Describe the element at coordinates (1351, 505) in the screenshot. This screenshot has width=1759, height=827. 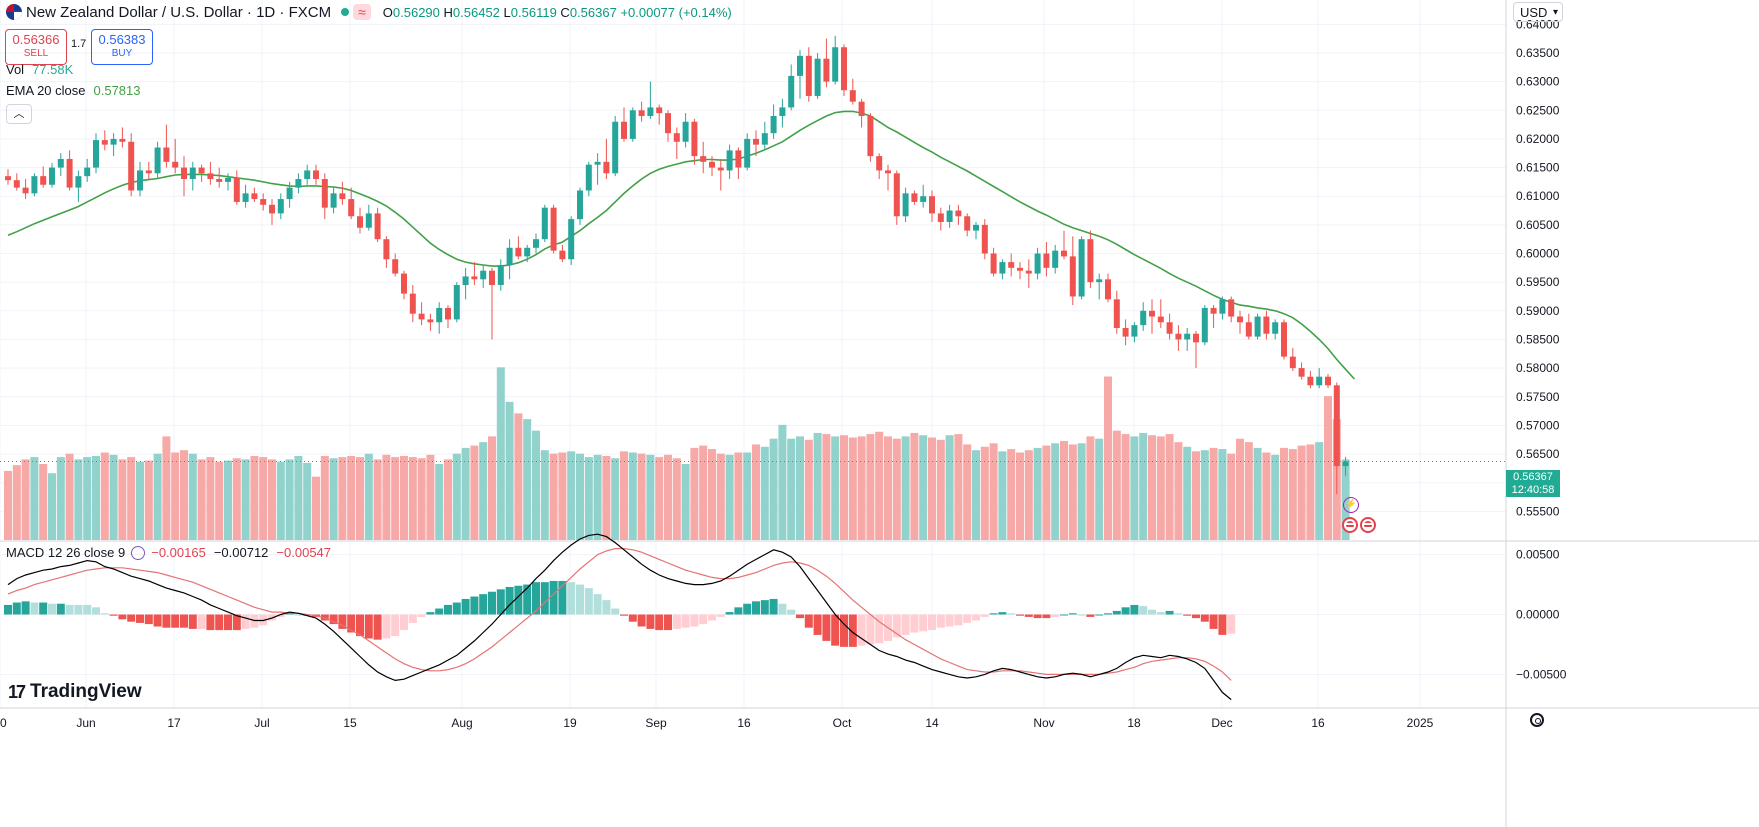
I see `flash-event-icon: ⚡` at that location.